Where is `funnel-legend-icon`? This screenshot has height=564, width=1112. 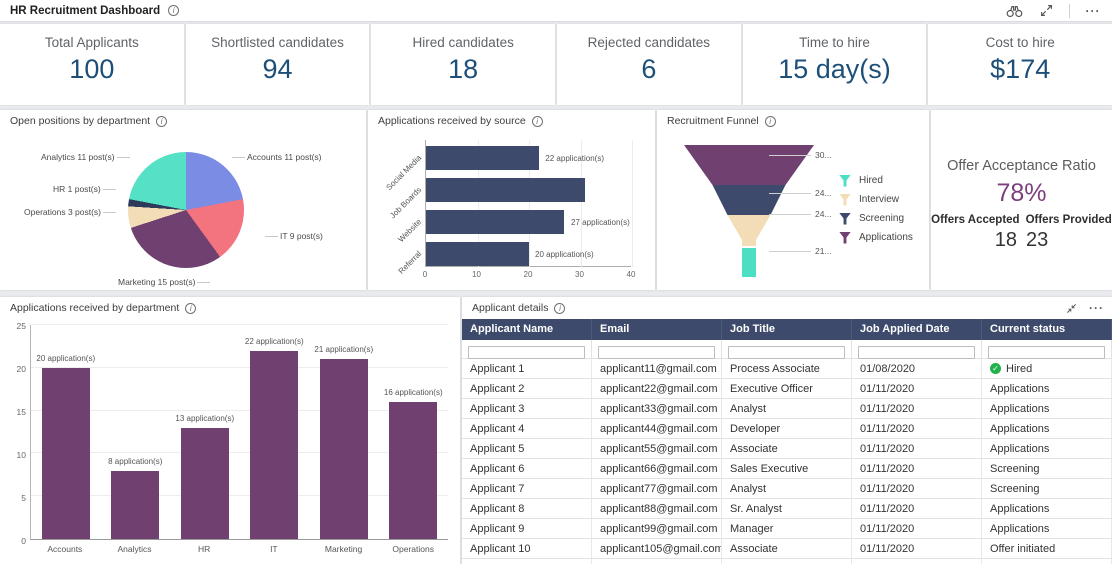 funnel-legend-icon is located at coordinates (845, 180).